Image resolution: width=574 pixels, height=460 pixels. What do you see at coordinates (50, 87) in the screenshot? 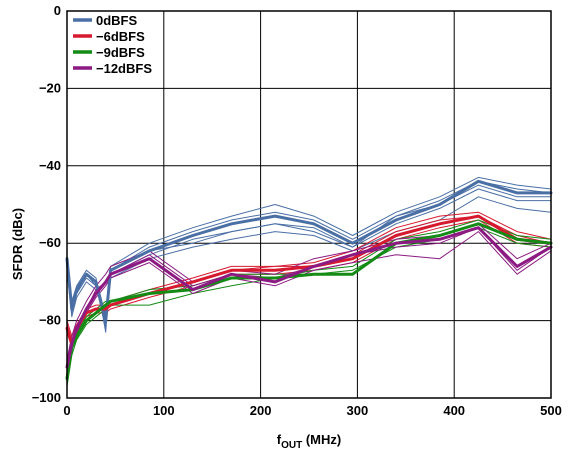
I see `y-tick-label: −20` at bounding box center [50, 87].